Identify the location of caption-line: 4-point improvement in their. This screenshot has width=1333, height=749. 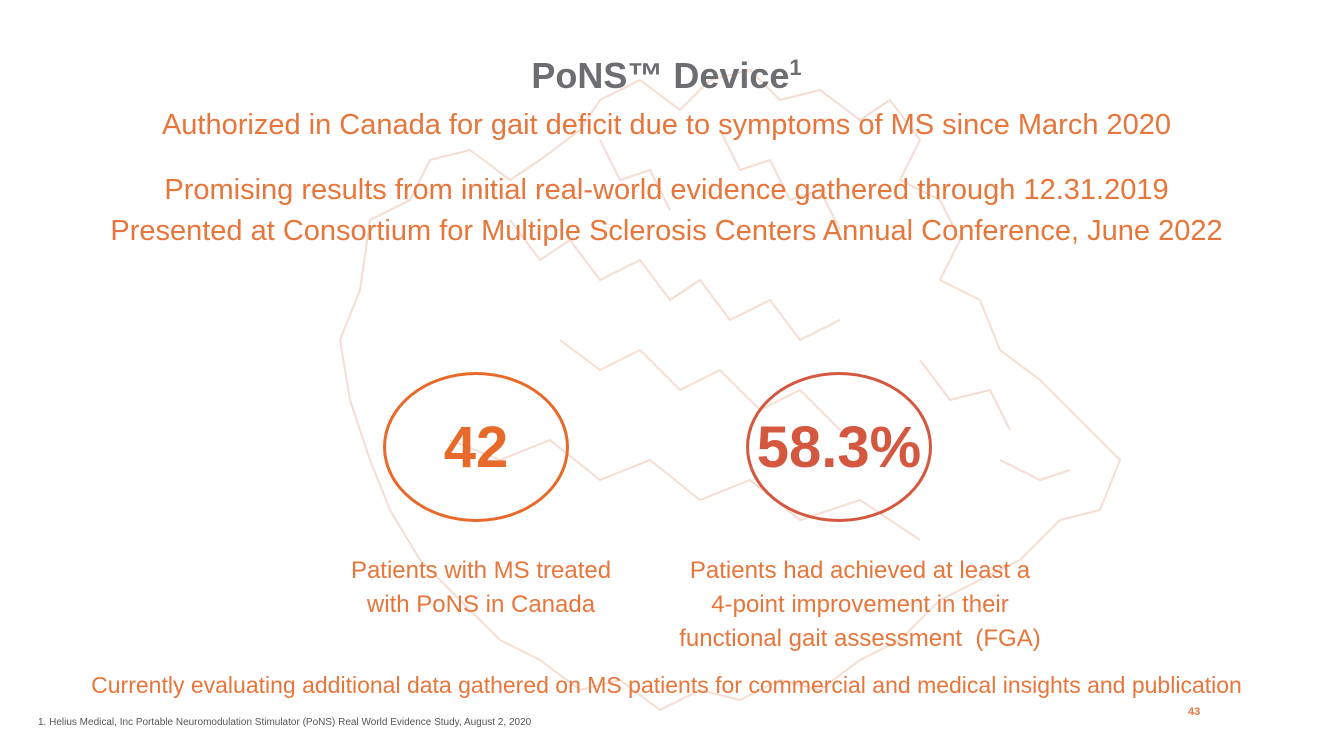
(860, 604).